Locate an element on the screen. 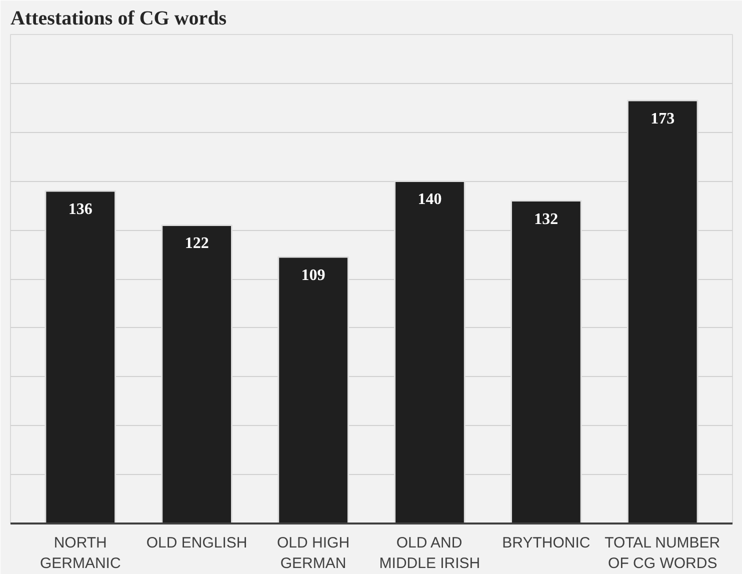  data-label: 140 is located at coordinates (430, 199).